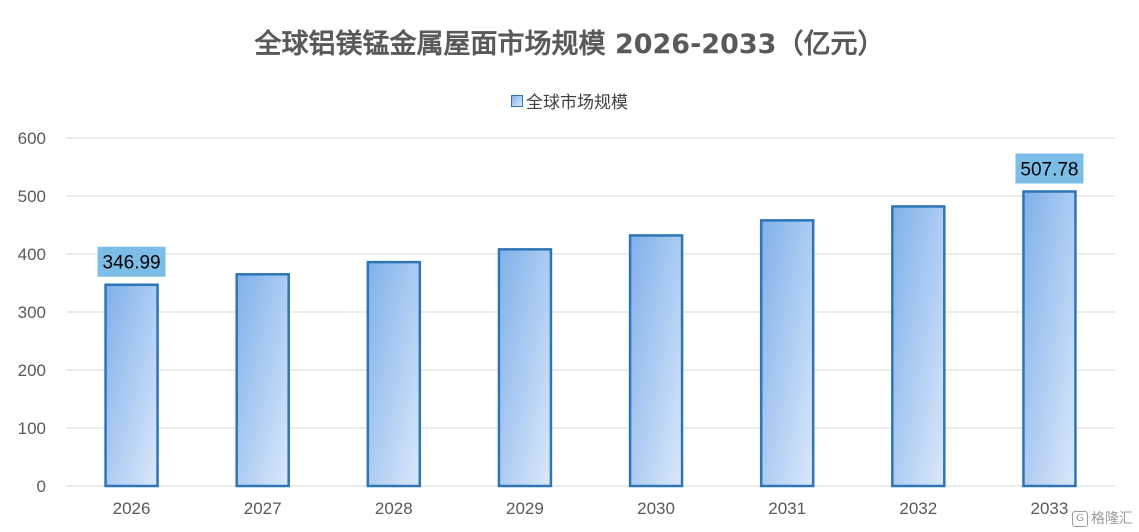 The height and width of the screenshot is (532, 1139). What do you see at coordinates (132, 508) in the screenshot?
I see `x-tick-label: 2026` at bounding box center [132, 508].